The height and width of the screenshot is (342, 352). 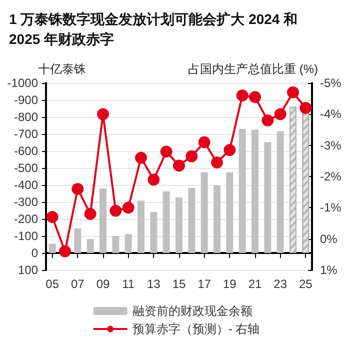 What do you see at coordinates (255, 284) in the screenshot?
I see `x-tick-label: 21` at bounding box center [255, 284].